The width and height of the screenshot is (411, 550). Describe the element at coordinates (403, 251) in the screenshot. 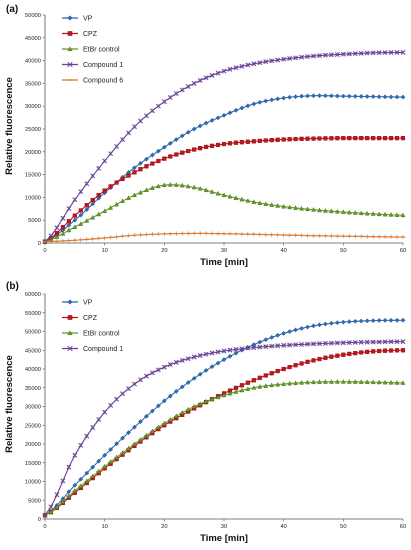

I see `x-tick-label: 60` at that location.